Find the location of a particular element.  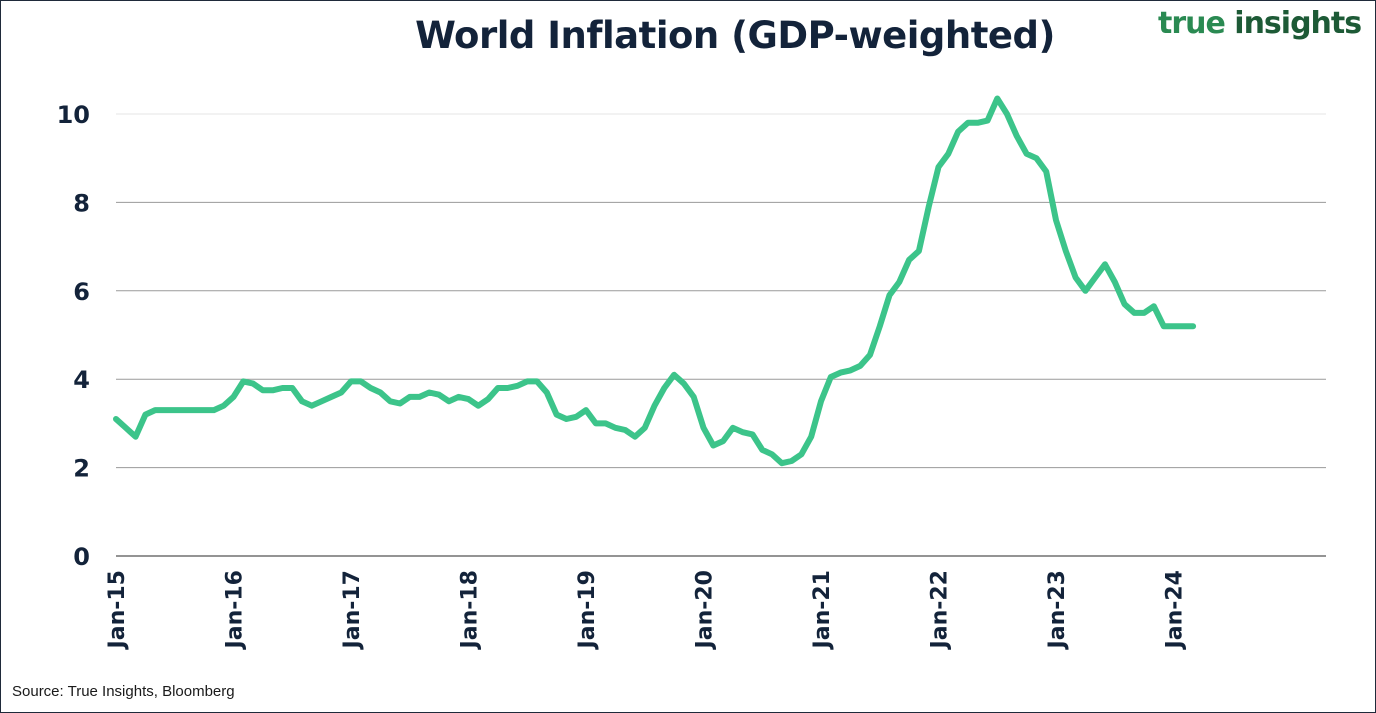

y-tick-label: 0 is located at coordinates (81, 557).